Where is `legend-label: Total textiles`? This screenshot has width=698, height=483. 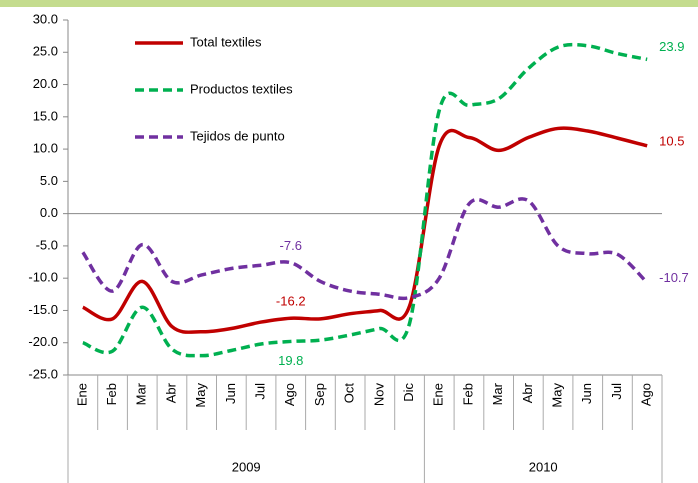 legend-label: Total textiles is located at coordinates (226, 41).